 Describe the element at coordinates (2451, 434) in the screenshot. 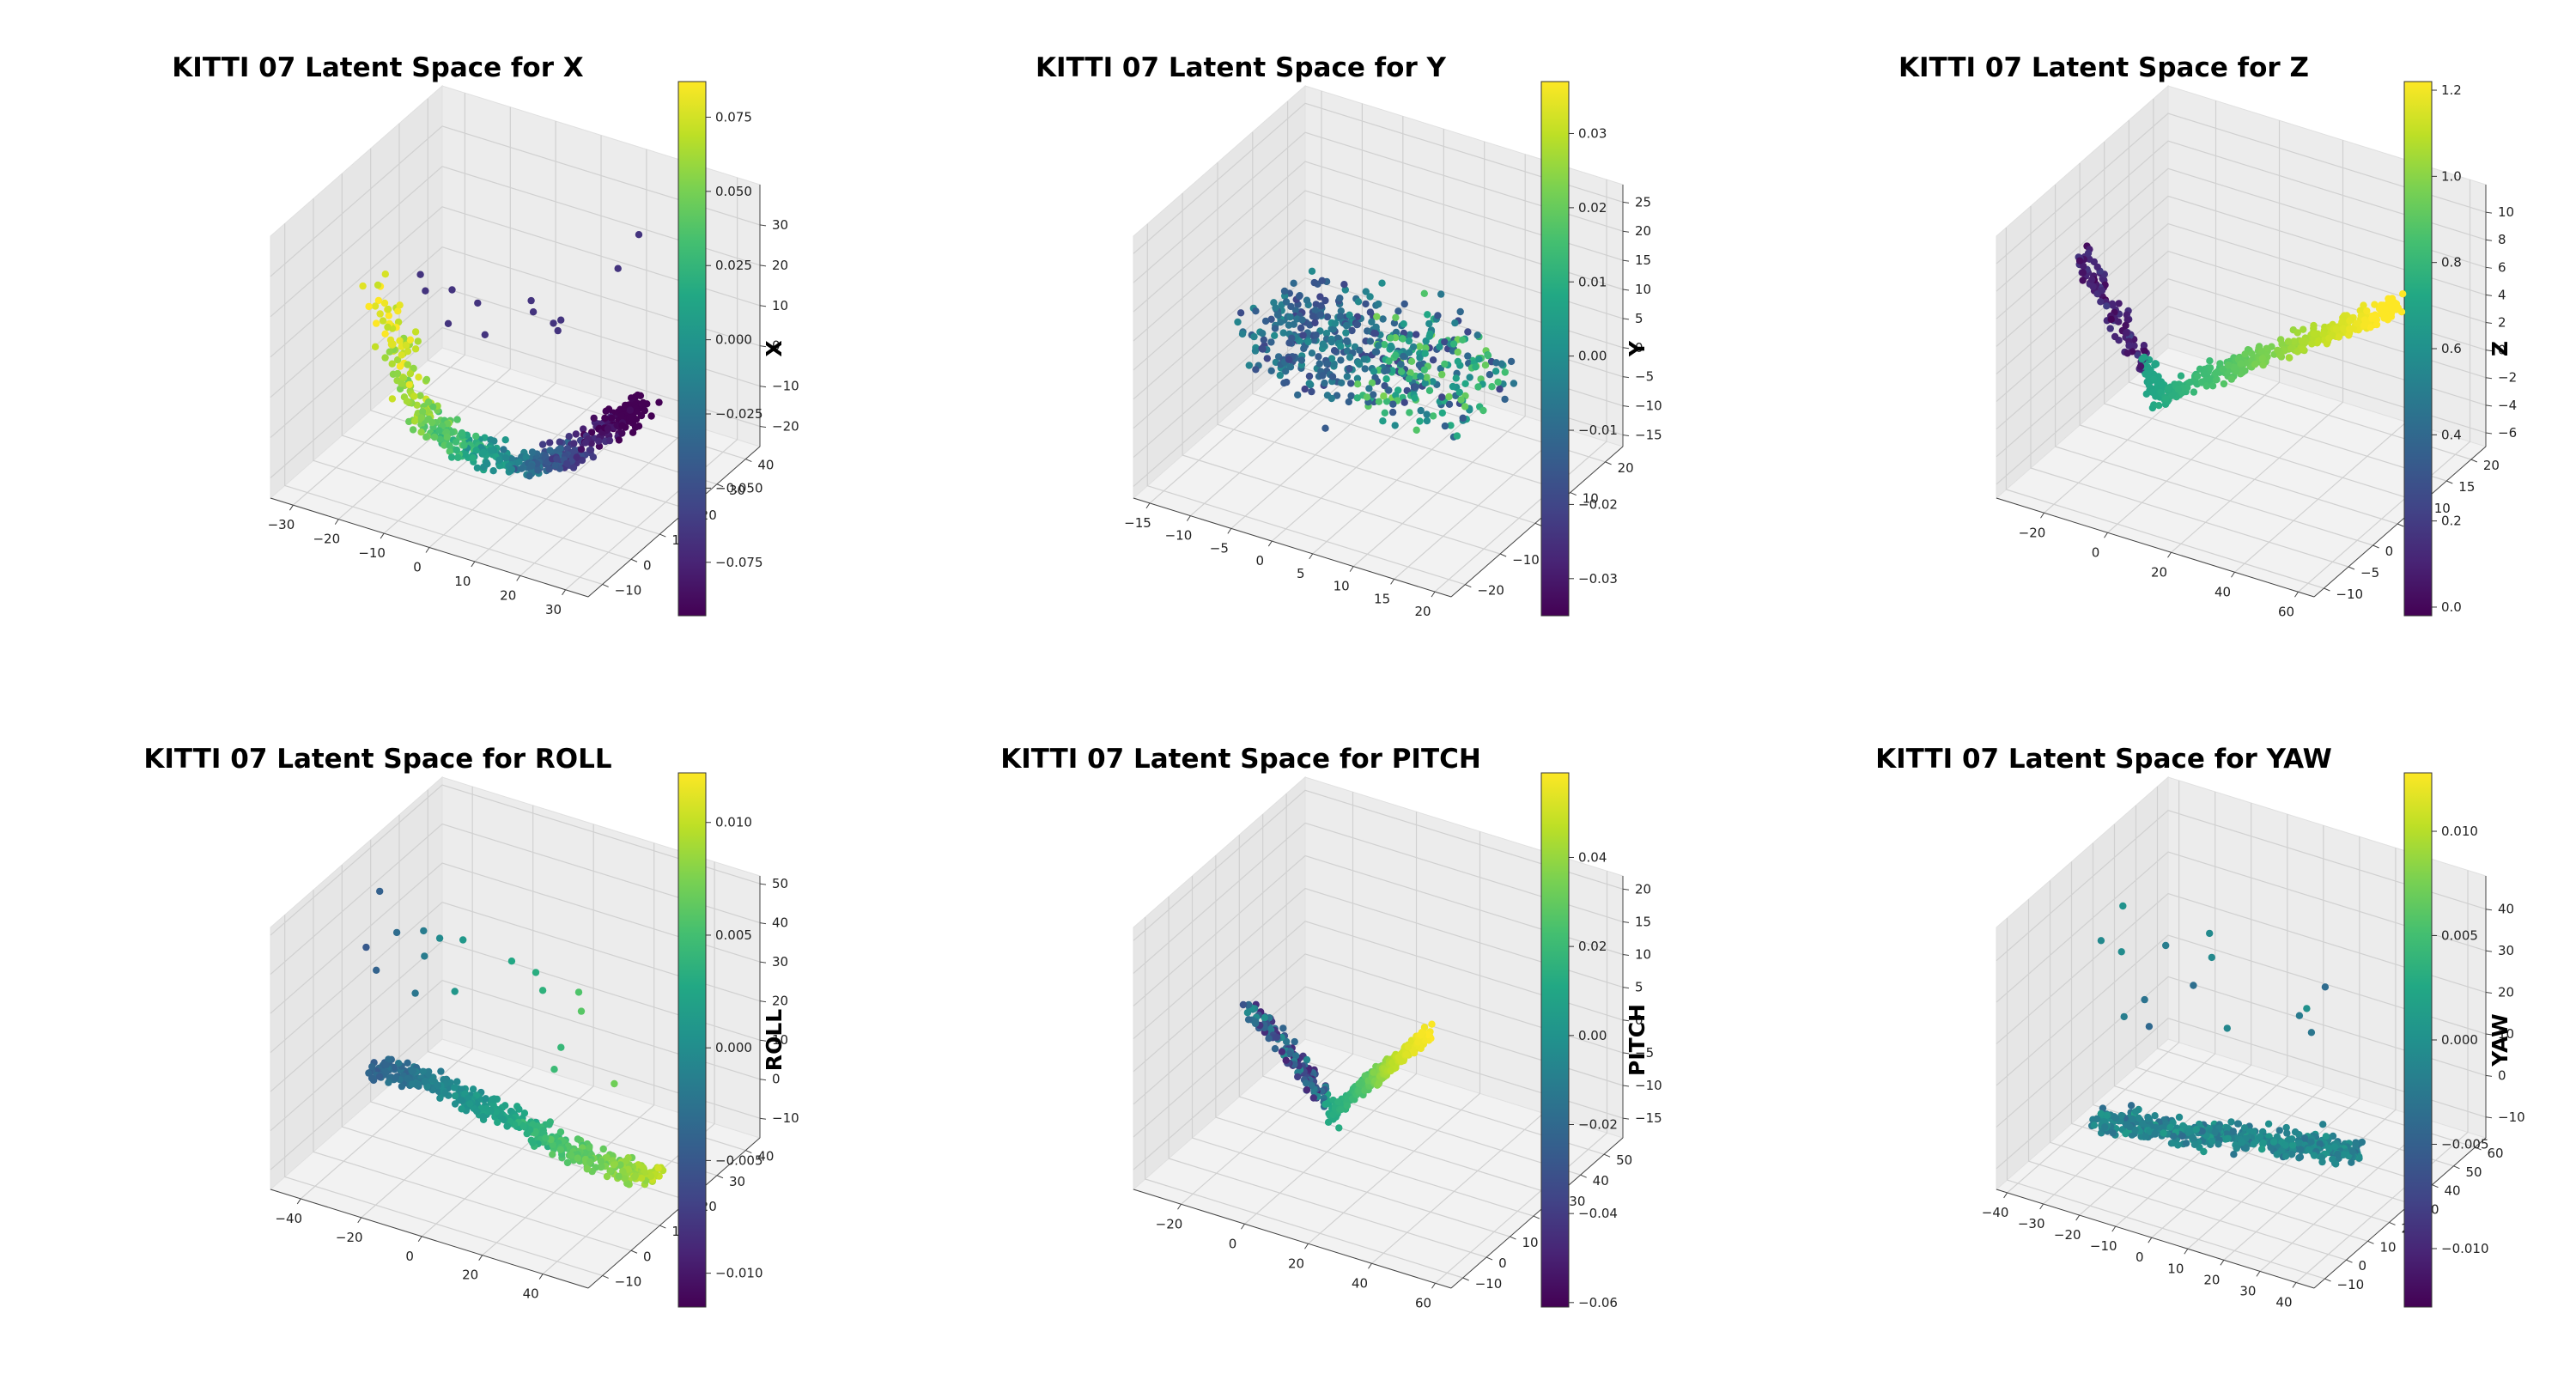

I see `colorbar-tick-label: 0.4` at that location.